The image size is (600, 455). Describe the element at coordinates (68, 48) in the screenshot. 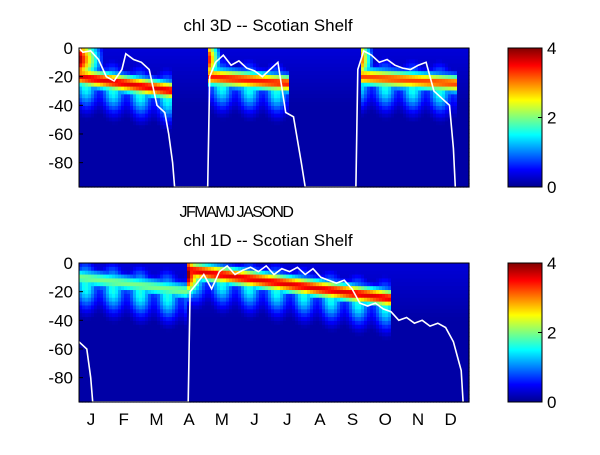

I see `y-tick-label: 0` at that location.